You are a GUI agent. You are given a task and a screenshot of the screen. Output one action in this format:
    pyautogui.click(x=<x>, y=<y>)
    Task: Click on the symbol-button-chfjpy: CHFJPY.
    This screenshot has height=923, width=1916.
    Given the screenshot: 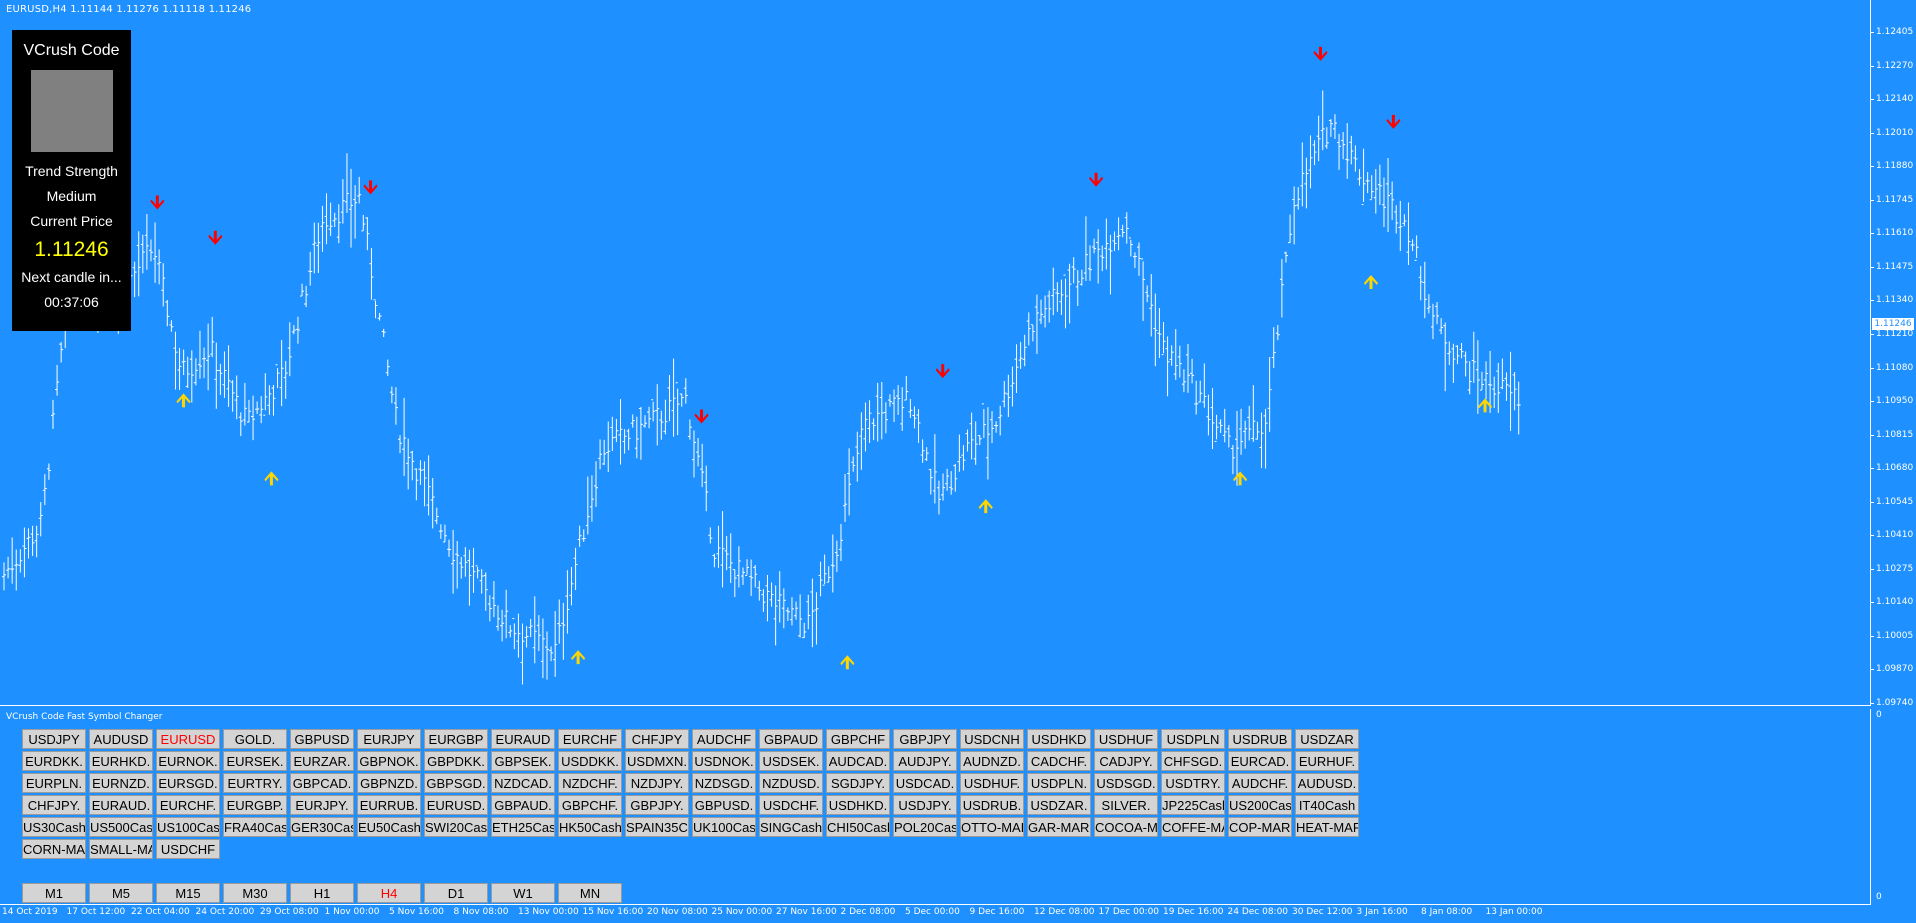 What is the action you would take?
    pyautogui.click(x=54, y=805)
    